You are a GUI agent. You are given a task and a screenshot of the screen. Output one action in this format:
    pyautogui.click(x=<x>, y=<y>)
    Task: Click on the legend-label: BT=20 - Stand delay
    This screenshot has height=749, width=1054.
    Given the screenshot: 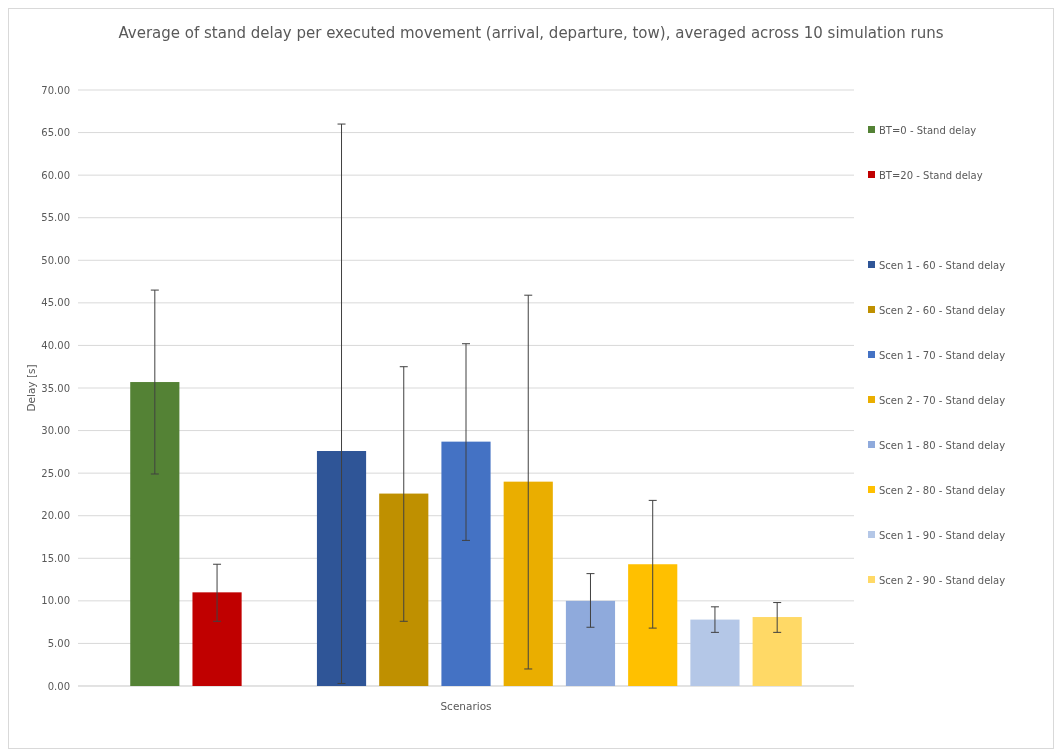 What is the action you would take?
    pyautogui.click(x=931, y=175)
    